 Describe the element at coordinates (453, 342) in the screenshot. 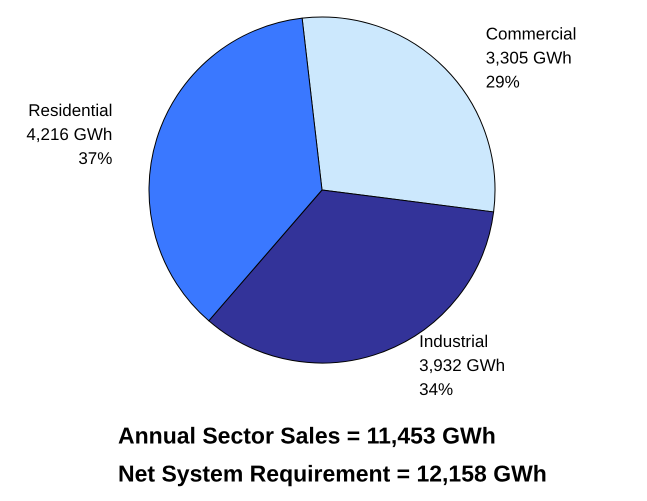

I see `slice-label: Industrial` at that location.